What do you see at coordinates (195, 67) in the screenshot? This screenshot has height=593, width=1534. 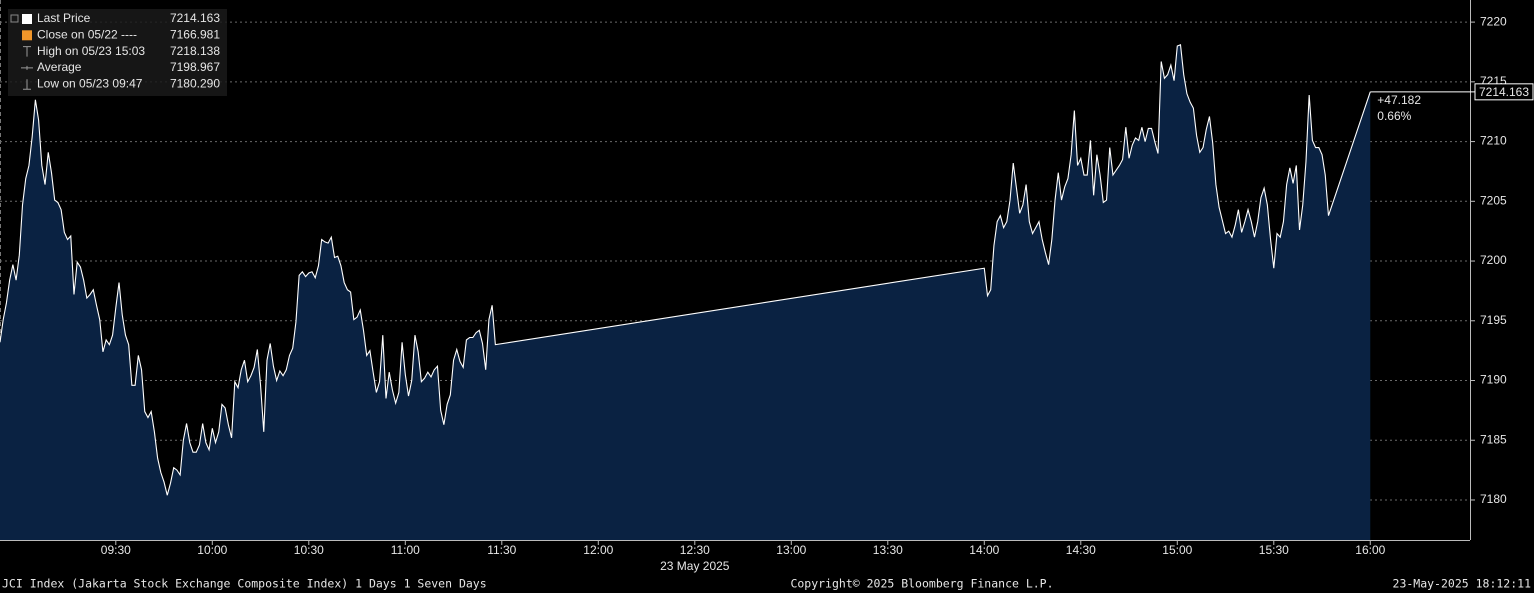 I see `legend-value: 7198.967` at bounding box center [195, 67].